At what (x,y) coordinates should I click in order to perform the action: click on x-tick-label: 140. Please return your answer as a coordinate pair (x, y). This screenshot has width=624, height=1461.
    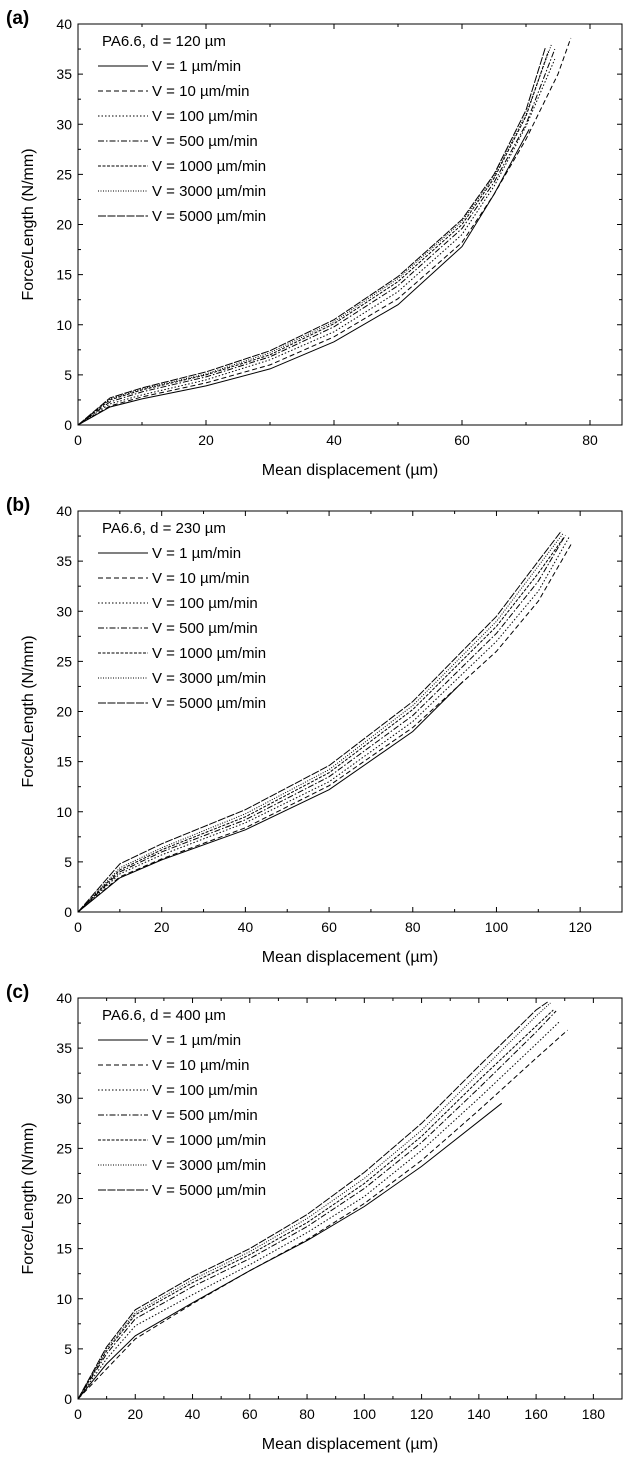
    Looking at the image, I should click on (479, 1414).